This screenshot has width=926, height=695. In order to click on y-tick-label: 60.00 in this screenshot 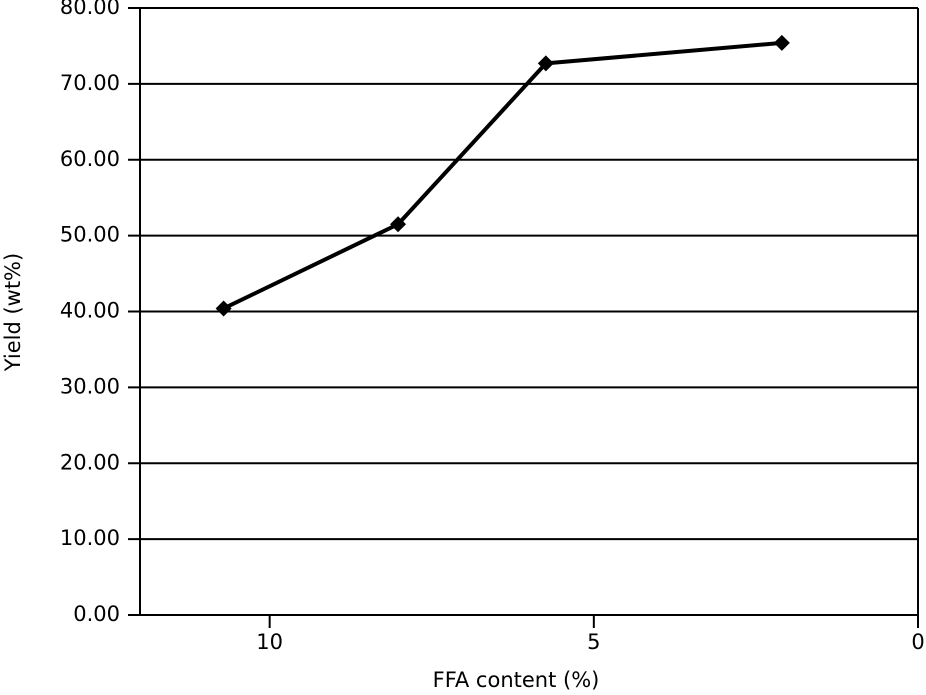, I will do `click(90, 159)`.